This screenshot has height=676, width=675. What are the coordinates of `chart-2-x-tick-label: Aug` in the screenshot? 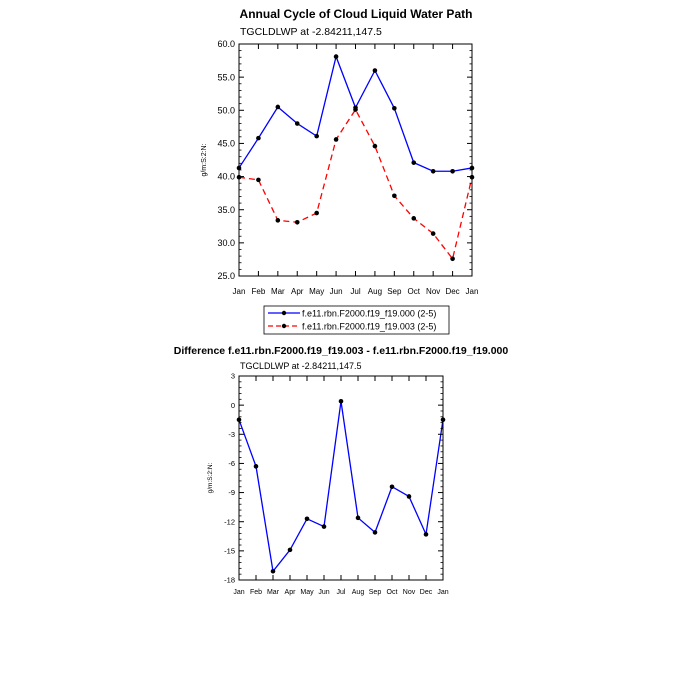 It's located at (358, 592).